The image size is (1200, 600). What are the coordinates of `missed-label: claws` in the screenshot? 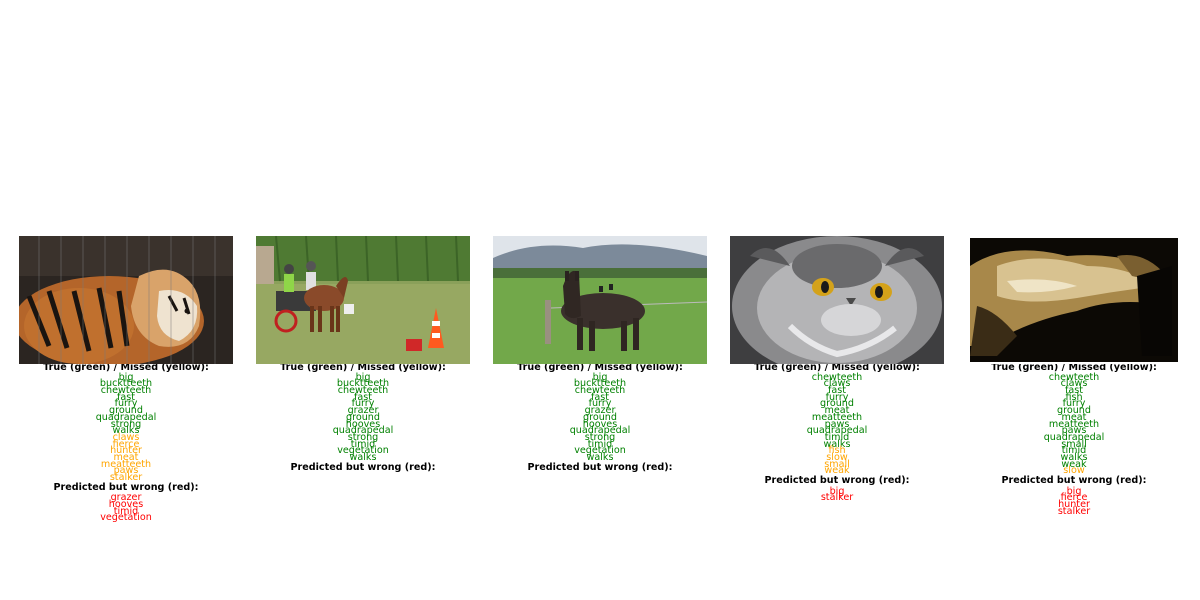 It's located at (126, 437).